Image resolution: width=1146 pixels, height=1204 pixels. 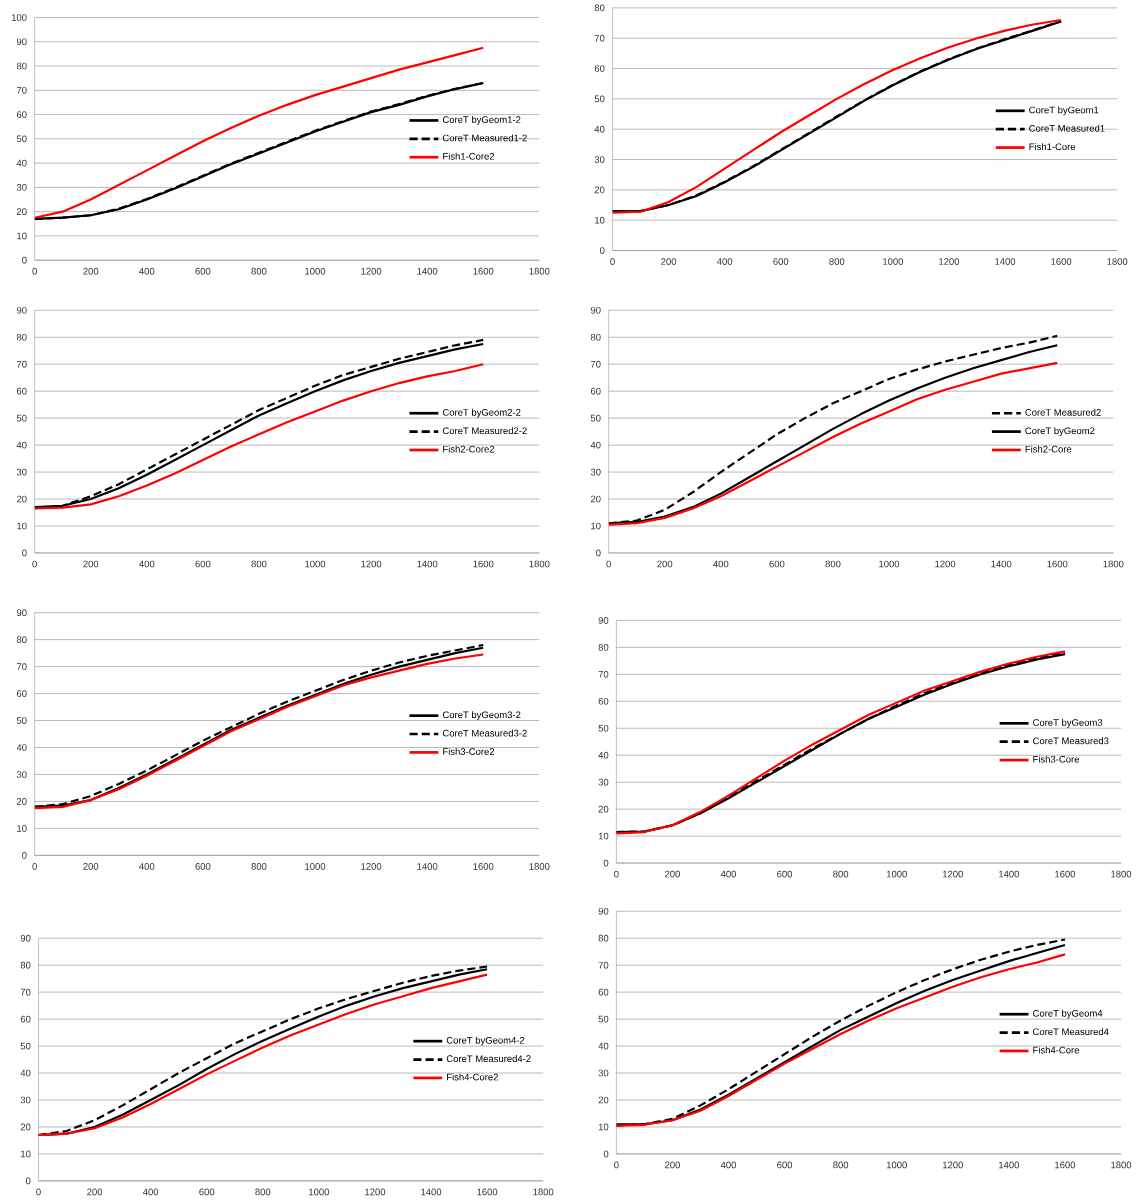 I want to click on legend-label: CoreT byGeom2, so click(x=1060, y=431).